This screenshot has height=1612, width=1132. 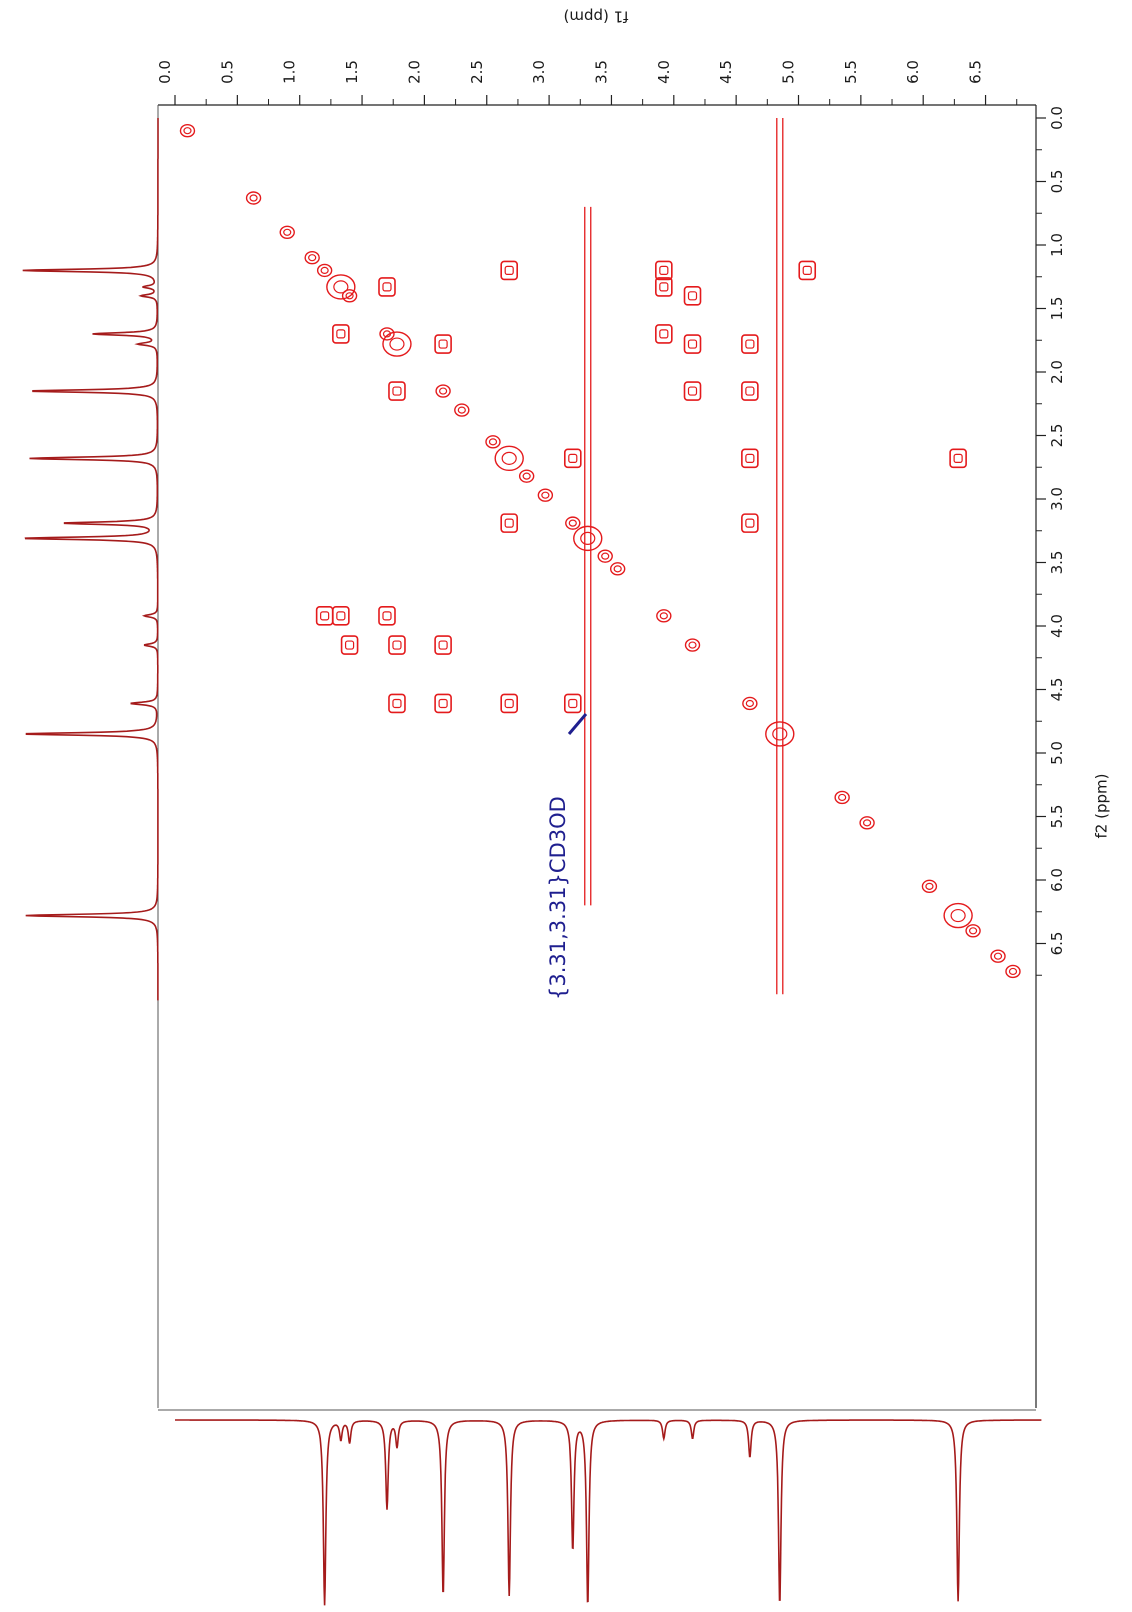 What do you see at coordinates (726, 72) in the screenshot?
I see `f1-tick-label: 4.5` at bounding box center [726, 72].